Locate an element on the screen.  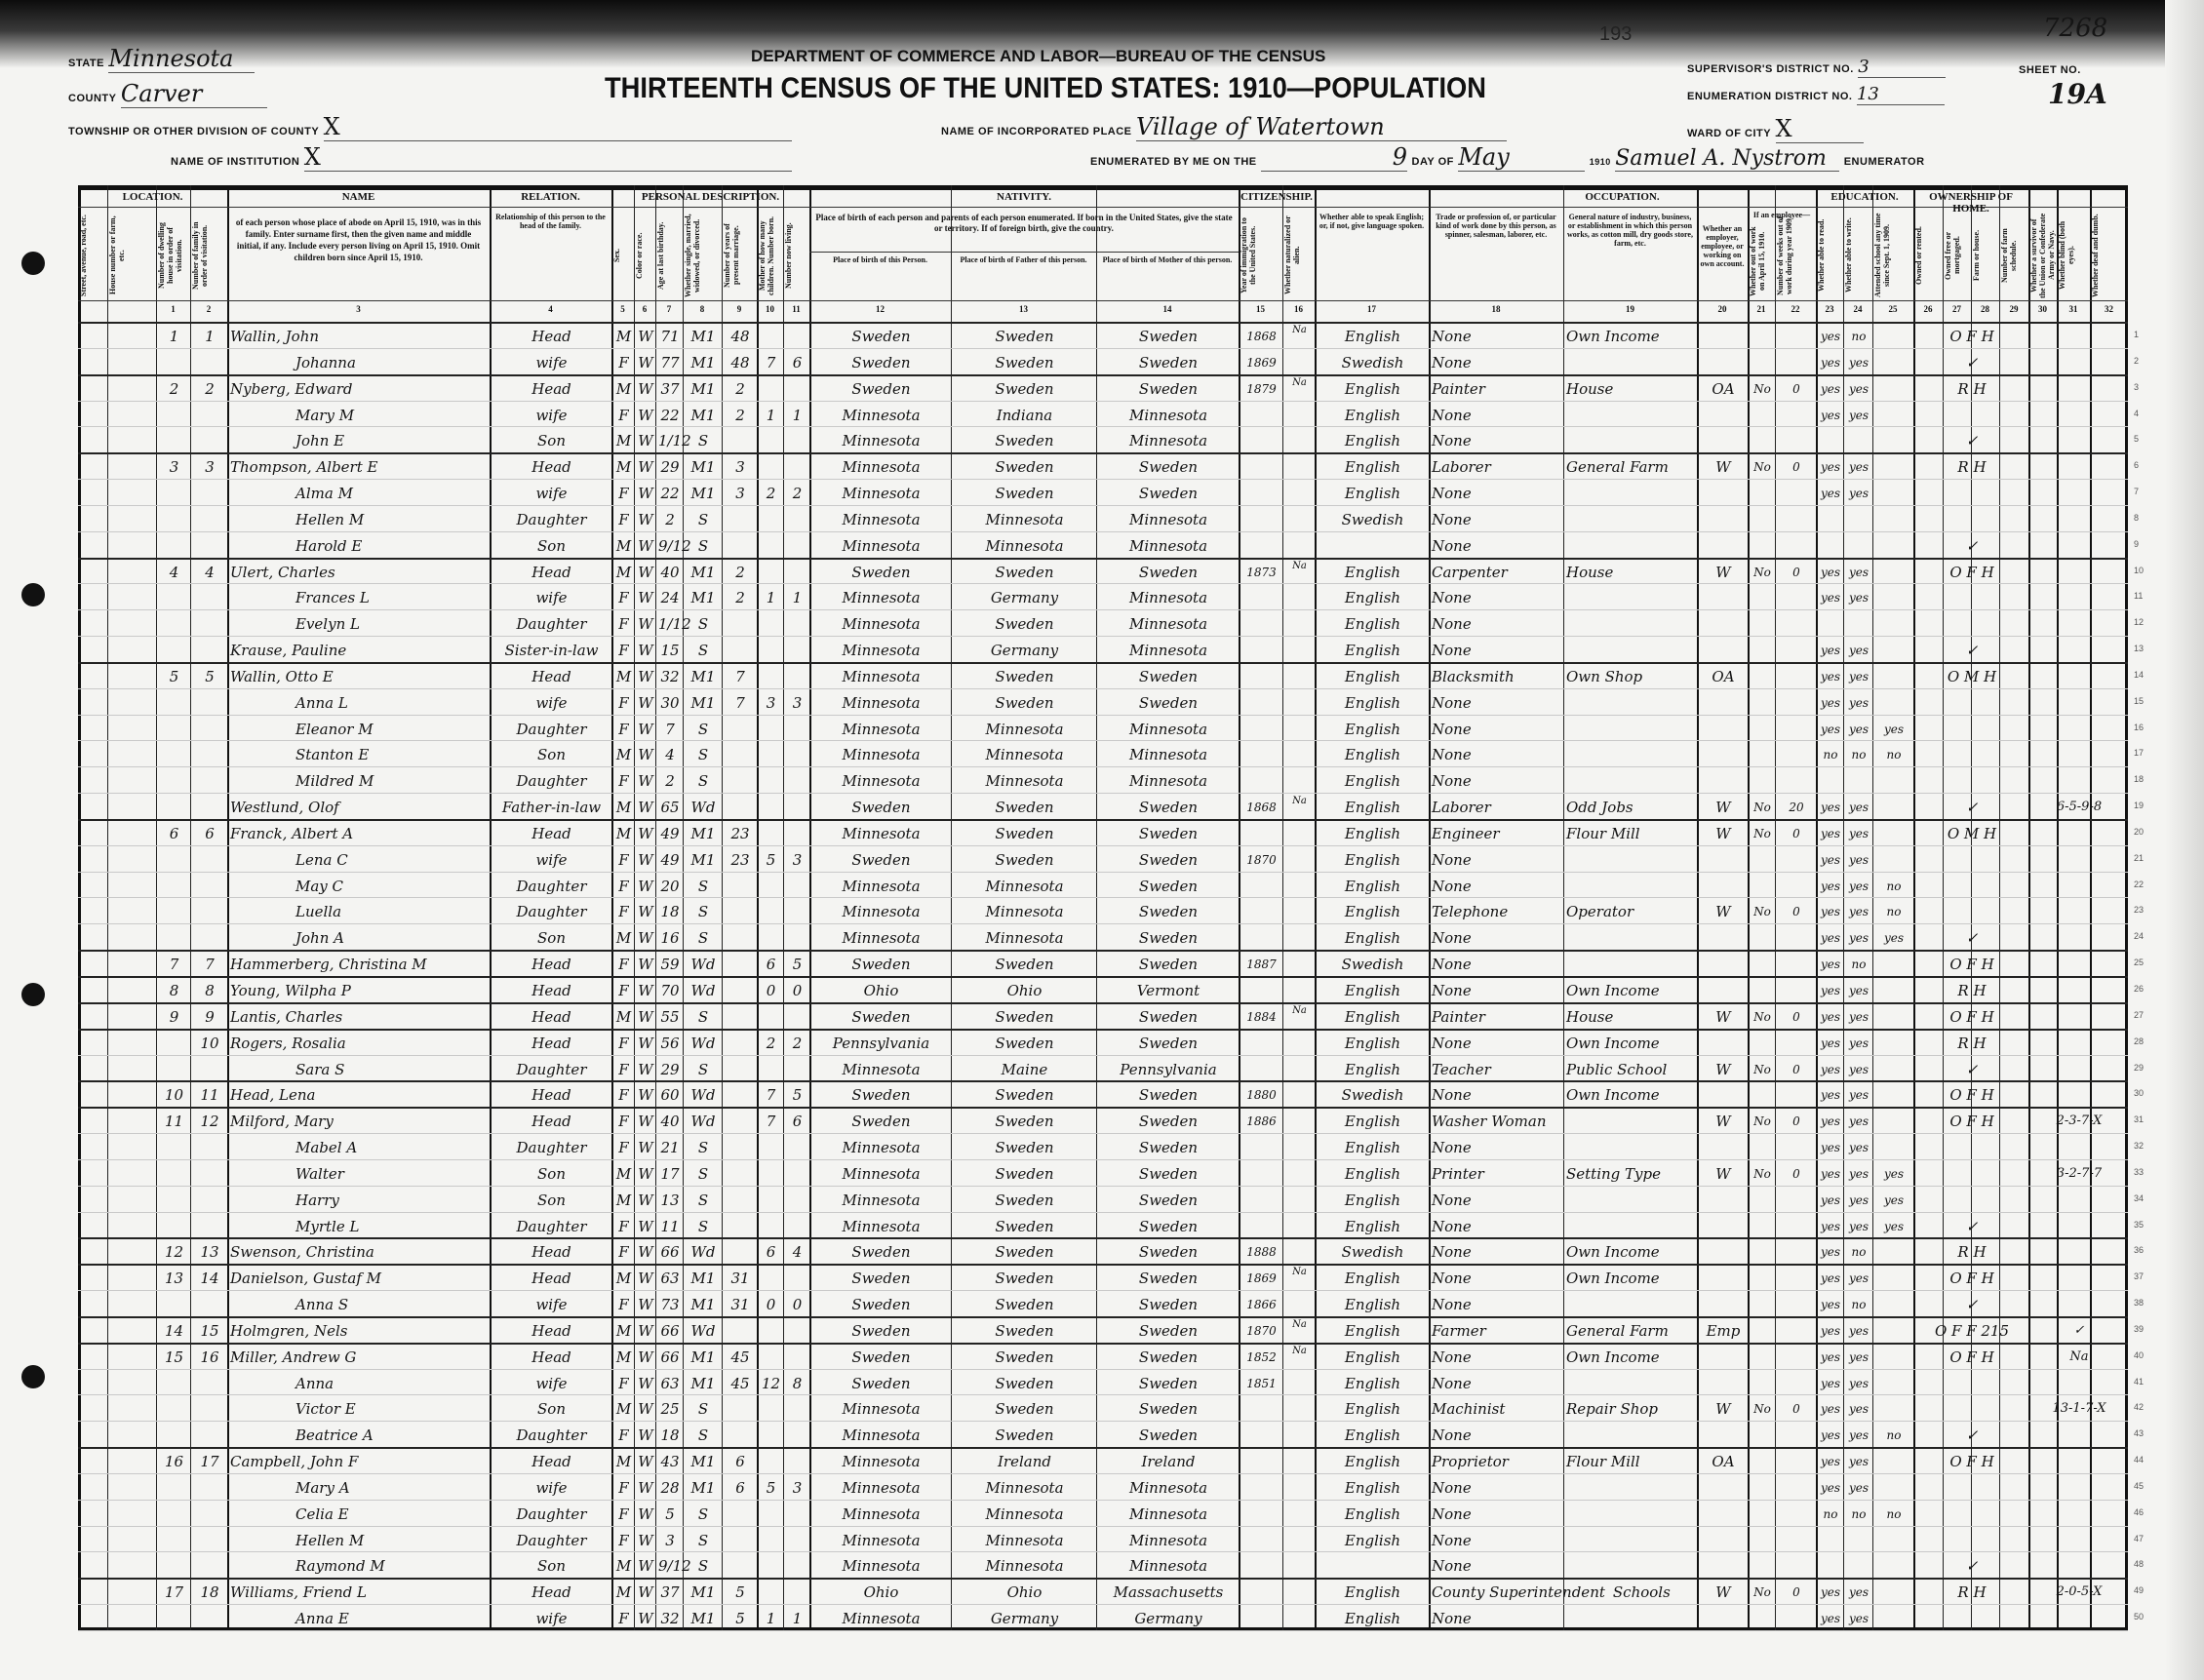
cell-name: Alma M is located at coordinates (324, 494).